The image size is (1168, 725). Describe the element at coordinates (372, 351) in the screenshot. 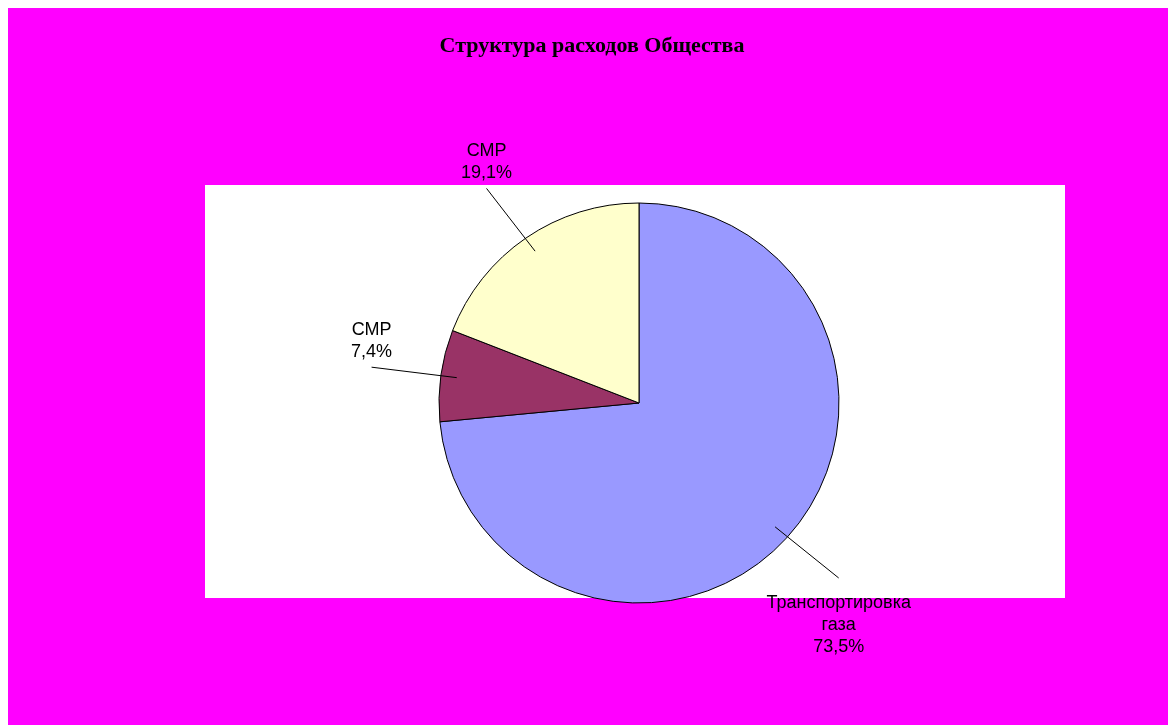

I see `data-label: 7,4%` at that location.